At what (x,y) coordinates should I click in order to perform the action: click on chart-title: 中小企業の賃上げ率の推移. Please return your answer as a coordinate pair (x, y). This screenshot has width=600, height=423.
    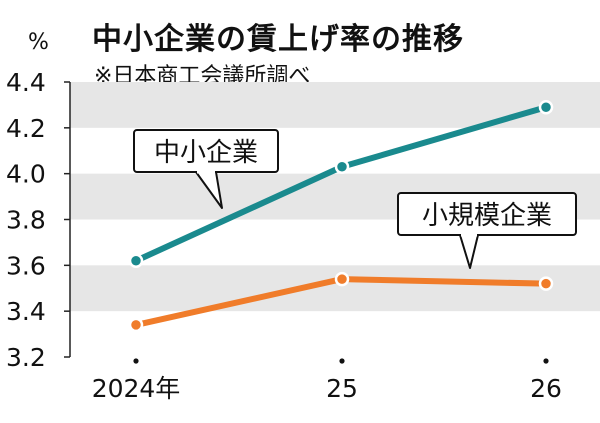
    Looking at the image, I should click on (278, 39).